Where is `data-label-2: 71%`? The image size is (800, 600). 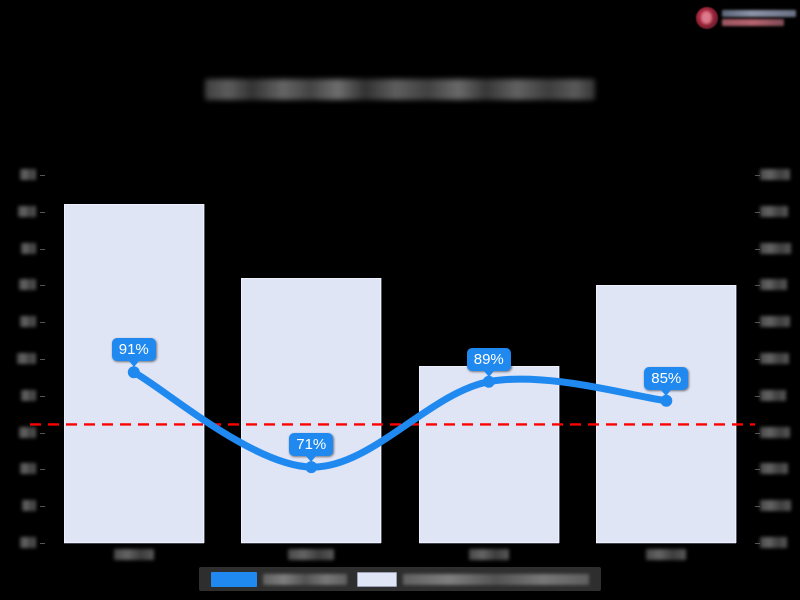
data-label-2: 71% is located at coordinates (311, 448).